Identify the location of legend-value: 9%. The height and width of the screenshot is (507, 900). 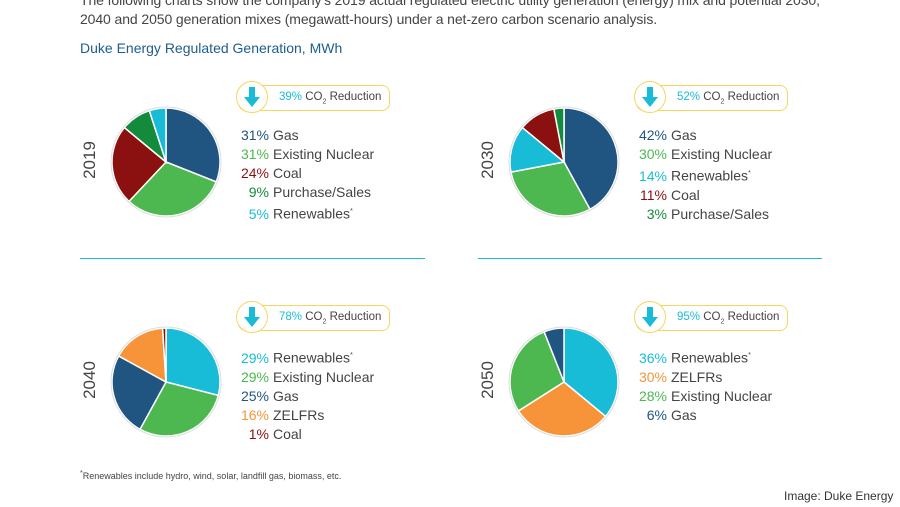
(258, 192).